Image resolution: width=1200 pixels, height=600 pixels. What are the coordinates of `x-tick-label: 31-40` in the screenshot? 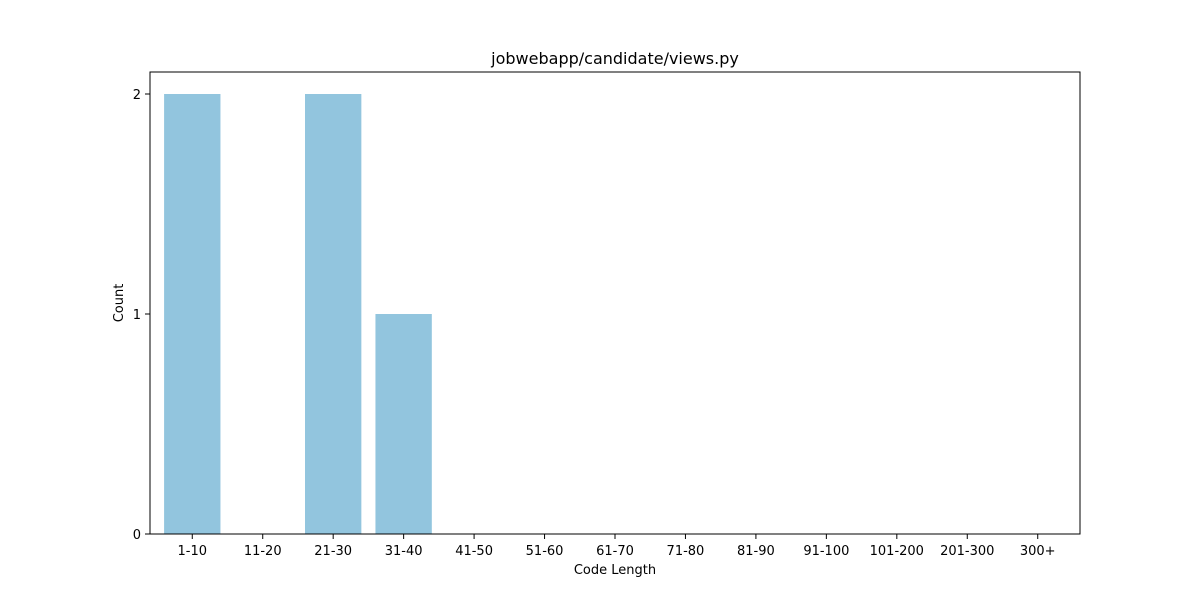 It's located at (404, 551).